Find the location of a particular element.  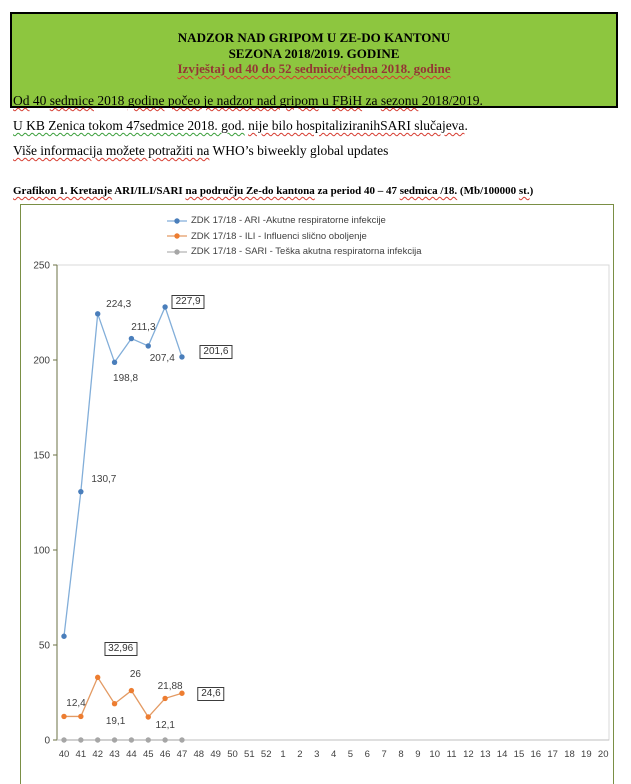

x-axis-tick-label: 13 is located at coordinates (485, 754).